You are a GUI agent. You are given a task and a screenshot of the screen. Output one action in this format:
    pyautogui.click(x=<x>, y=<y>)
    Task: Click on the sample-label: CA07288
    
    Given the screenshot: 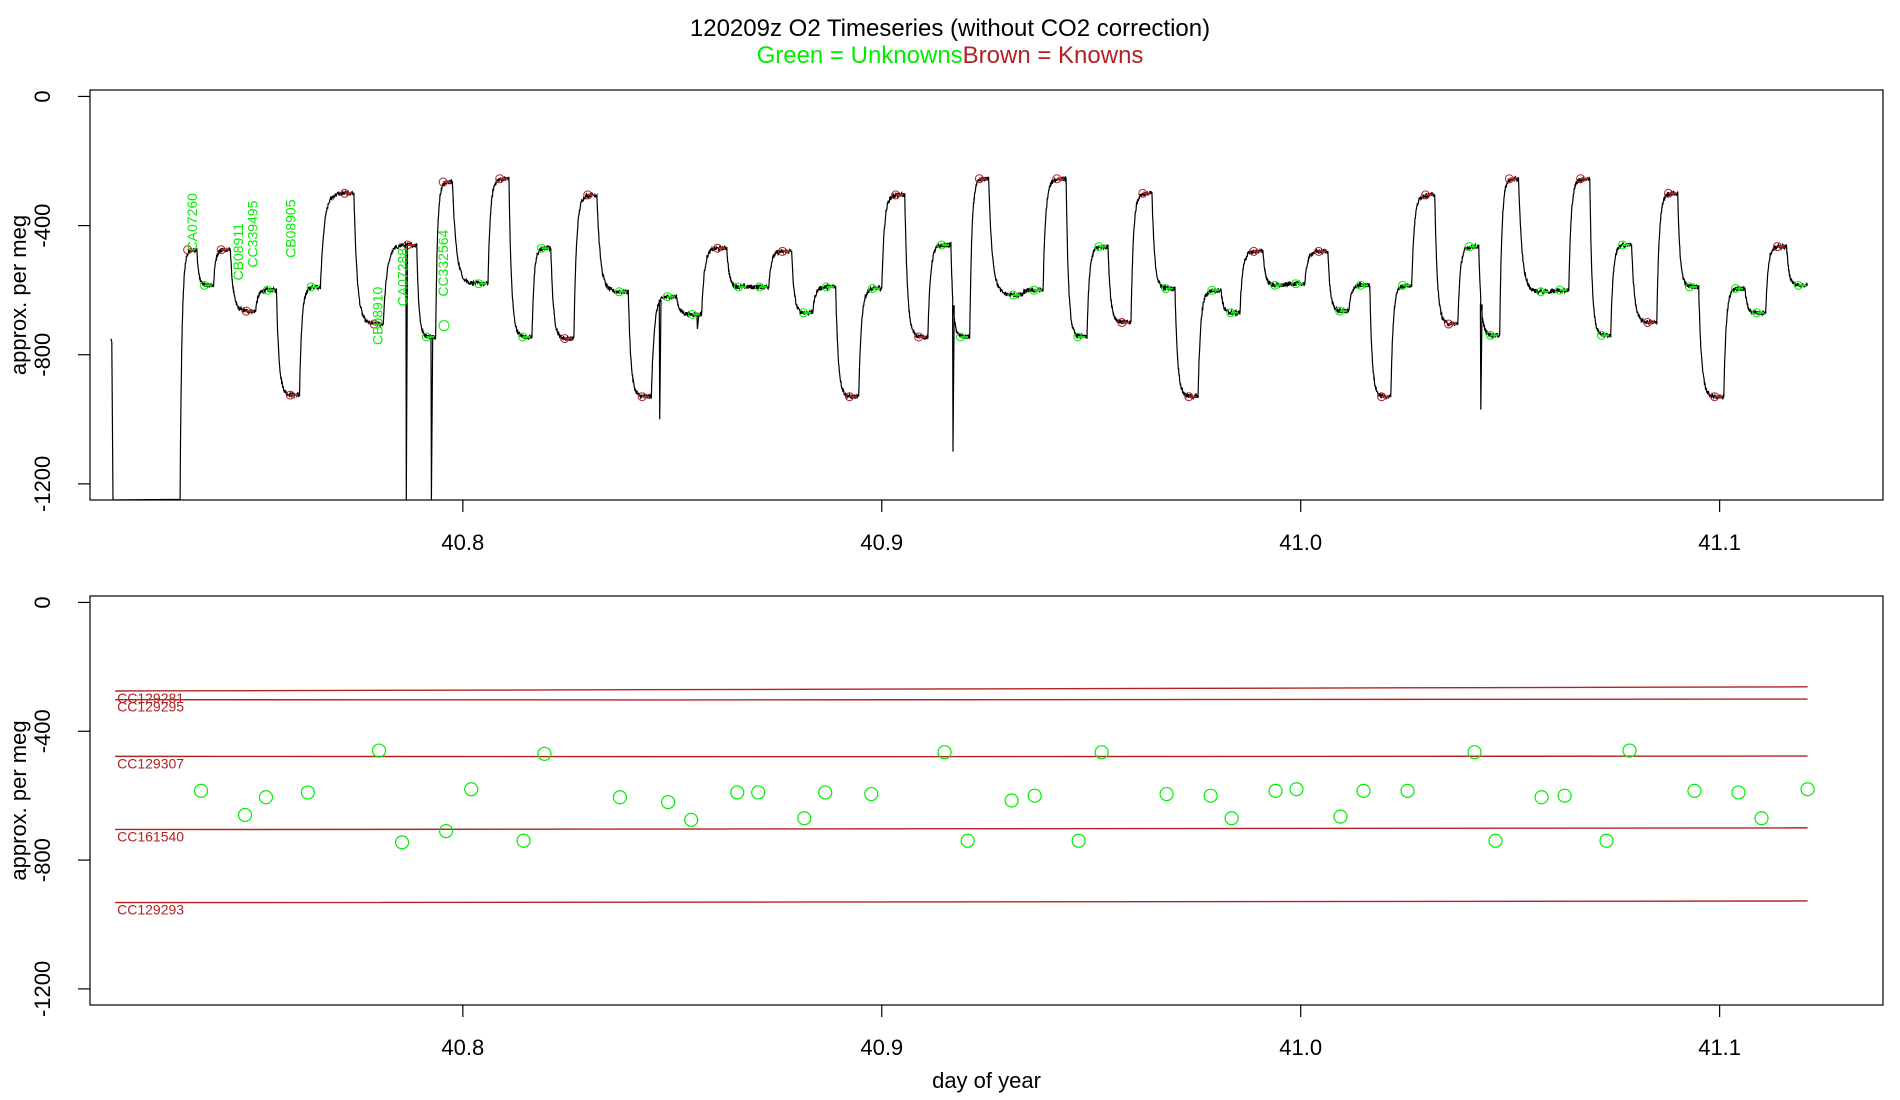 What is the action you would take?
    pyautogui.click(x=403, y=277)
    